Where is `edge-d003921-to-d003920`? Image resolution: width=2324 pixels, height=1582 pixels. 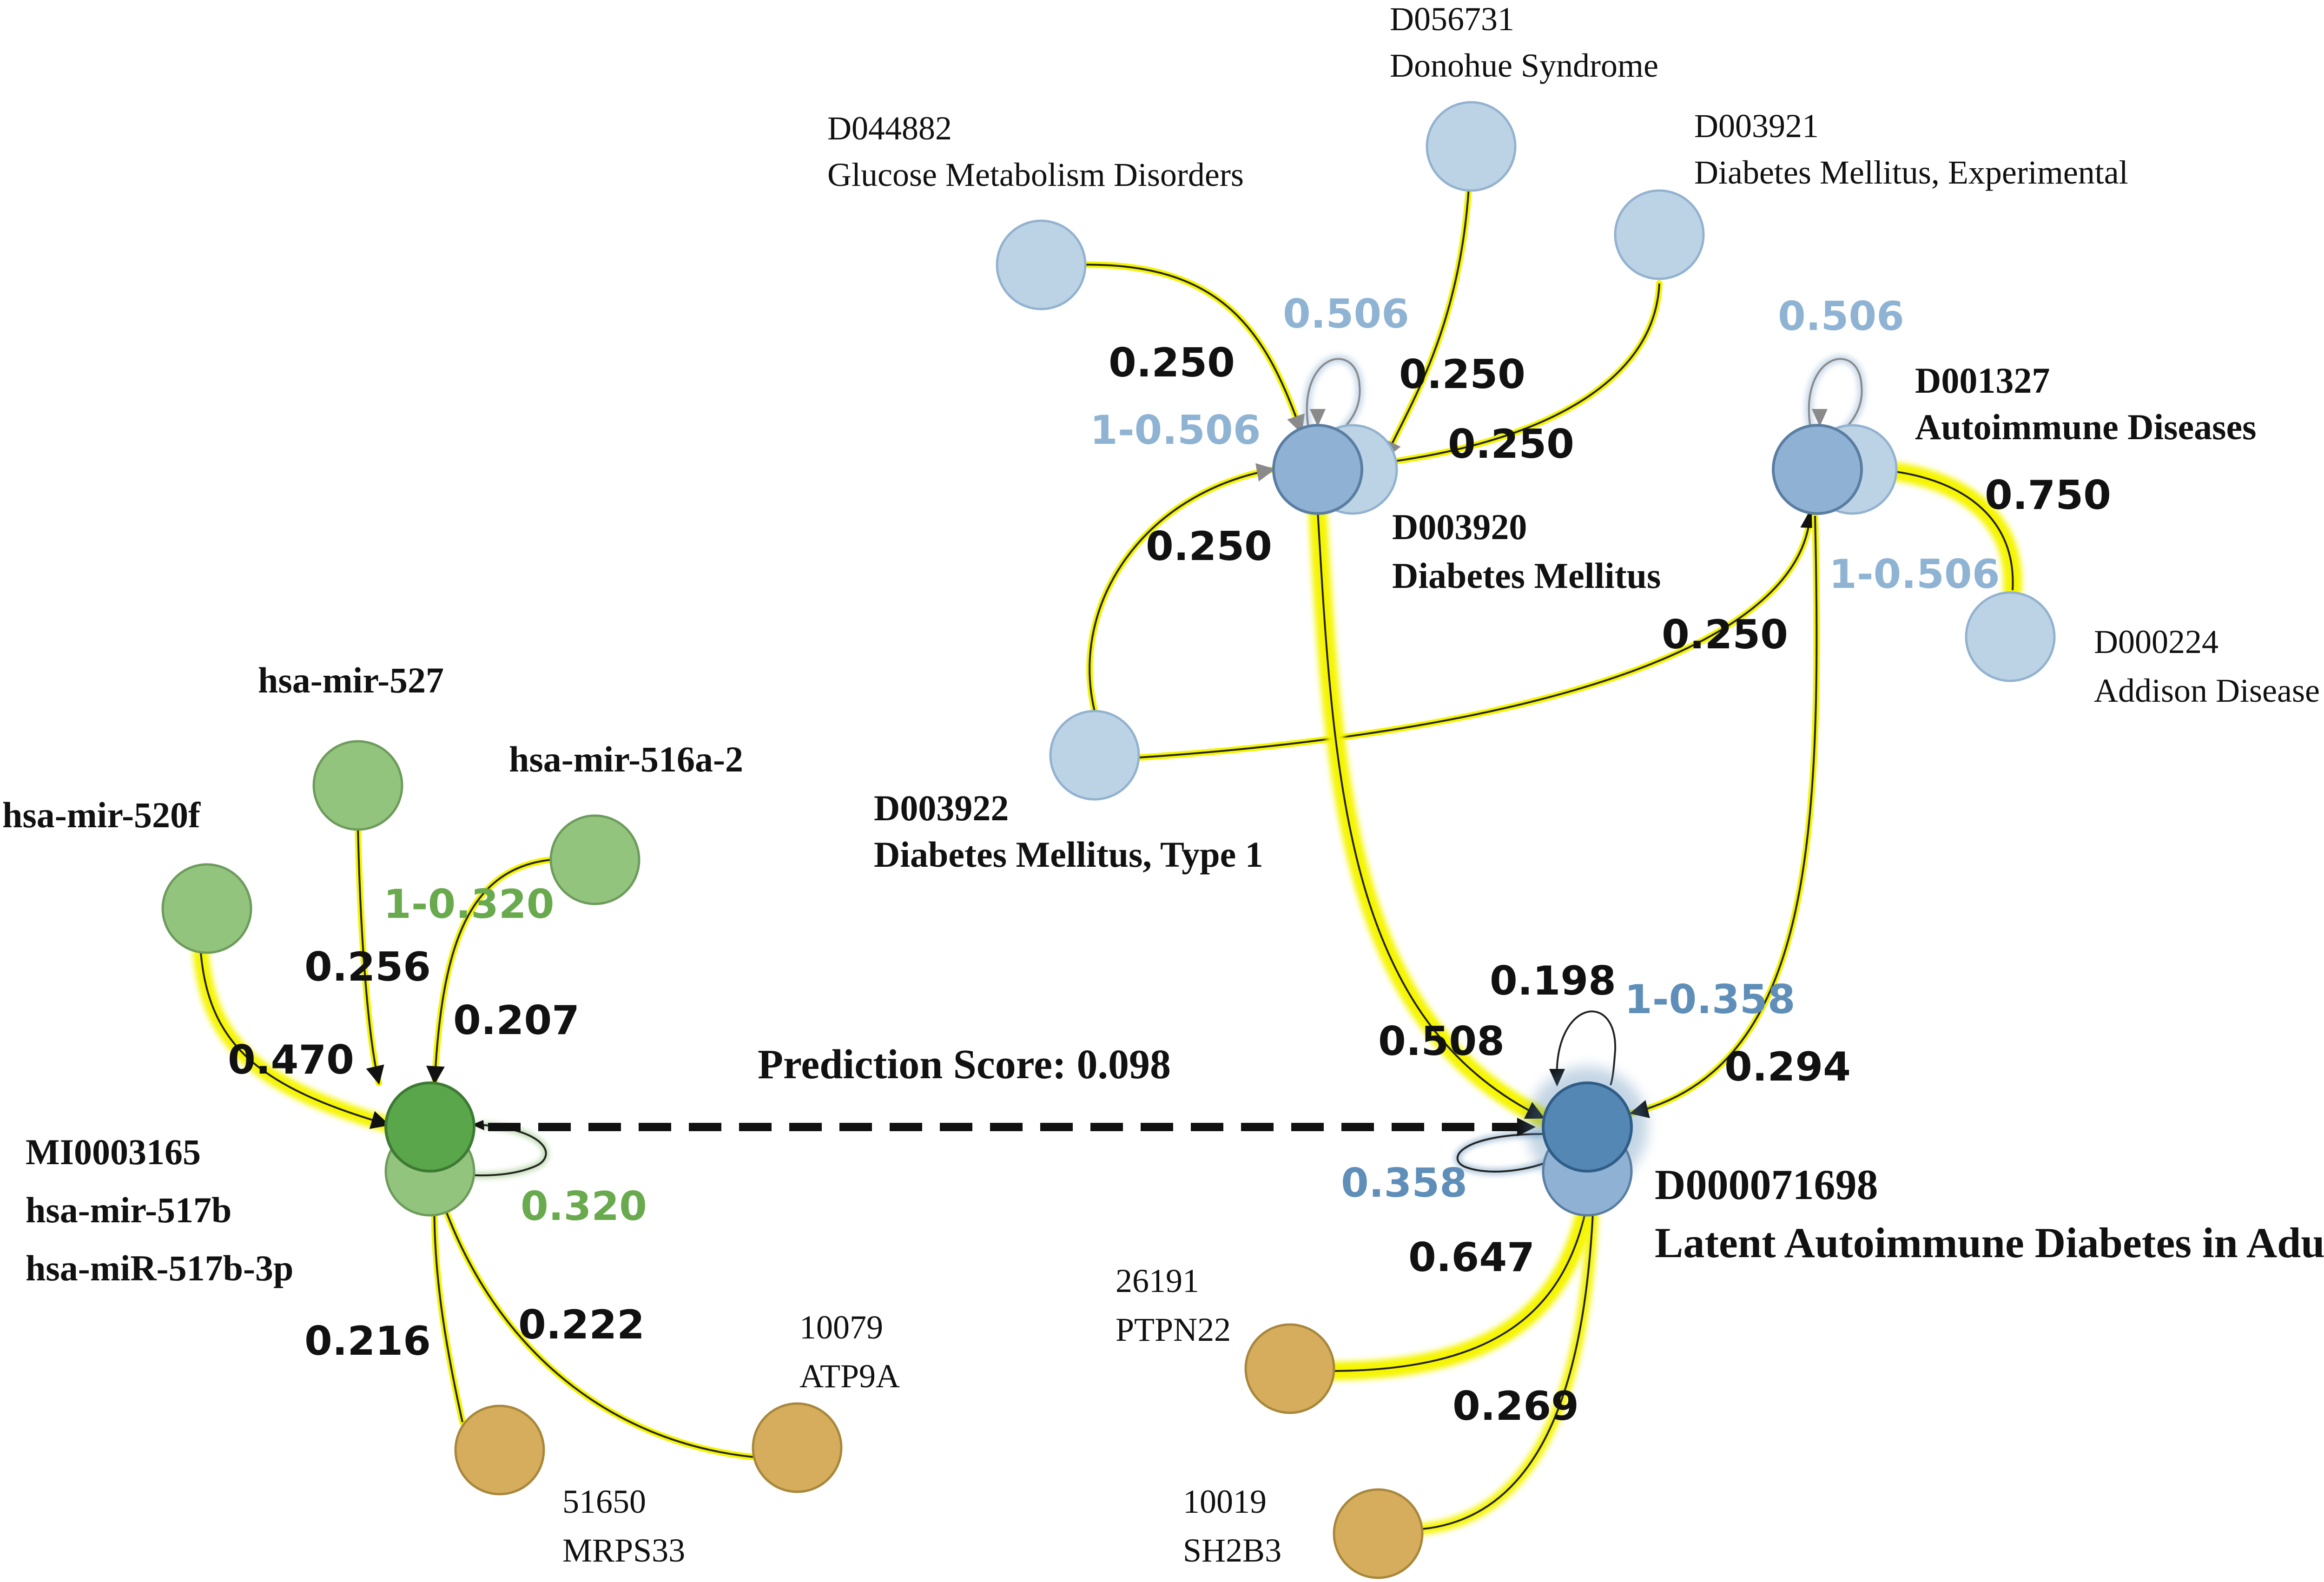
edge-d003921-to-d003920 is located at coordinates (1513, 376).